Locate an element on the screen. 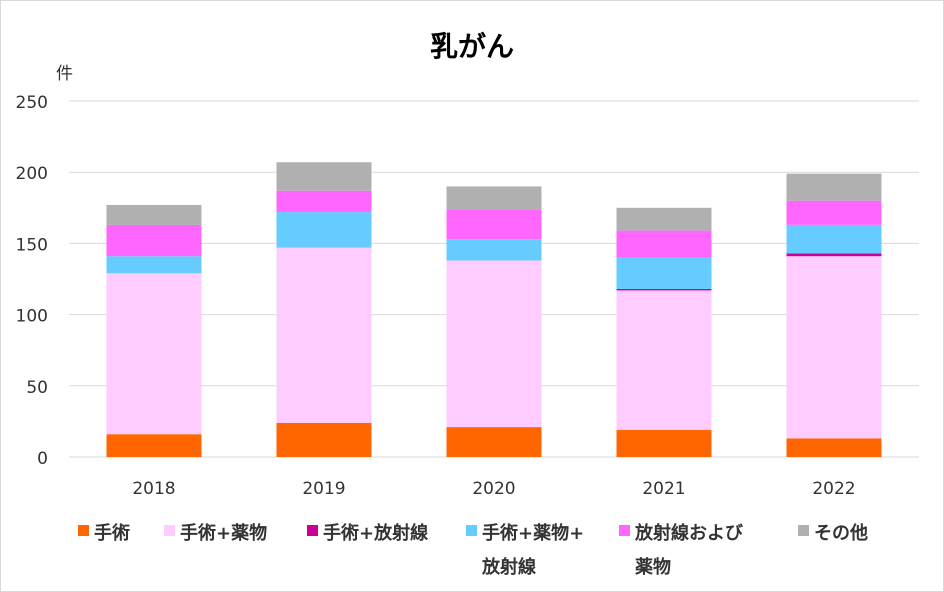 The height and width of the screenshot is (592, 944). x-tick-label: 2018 is located at coordinates (153, 489).